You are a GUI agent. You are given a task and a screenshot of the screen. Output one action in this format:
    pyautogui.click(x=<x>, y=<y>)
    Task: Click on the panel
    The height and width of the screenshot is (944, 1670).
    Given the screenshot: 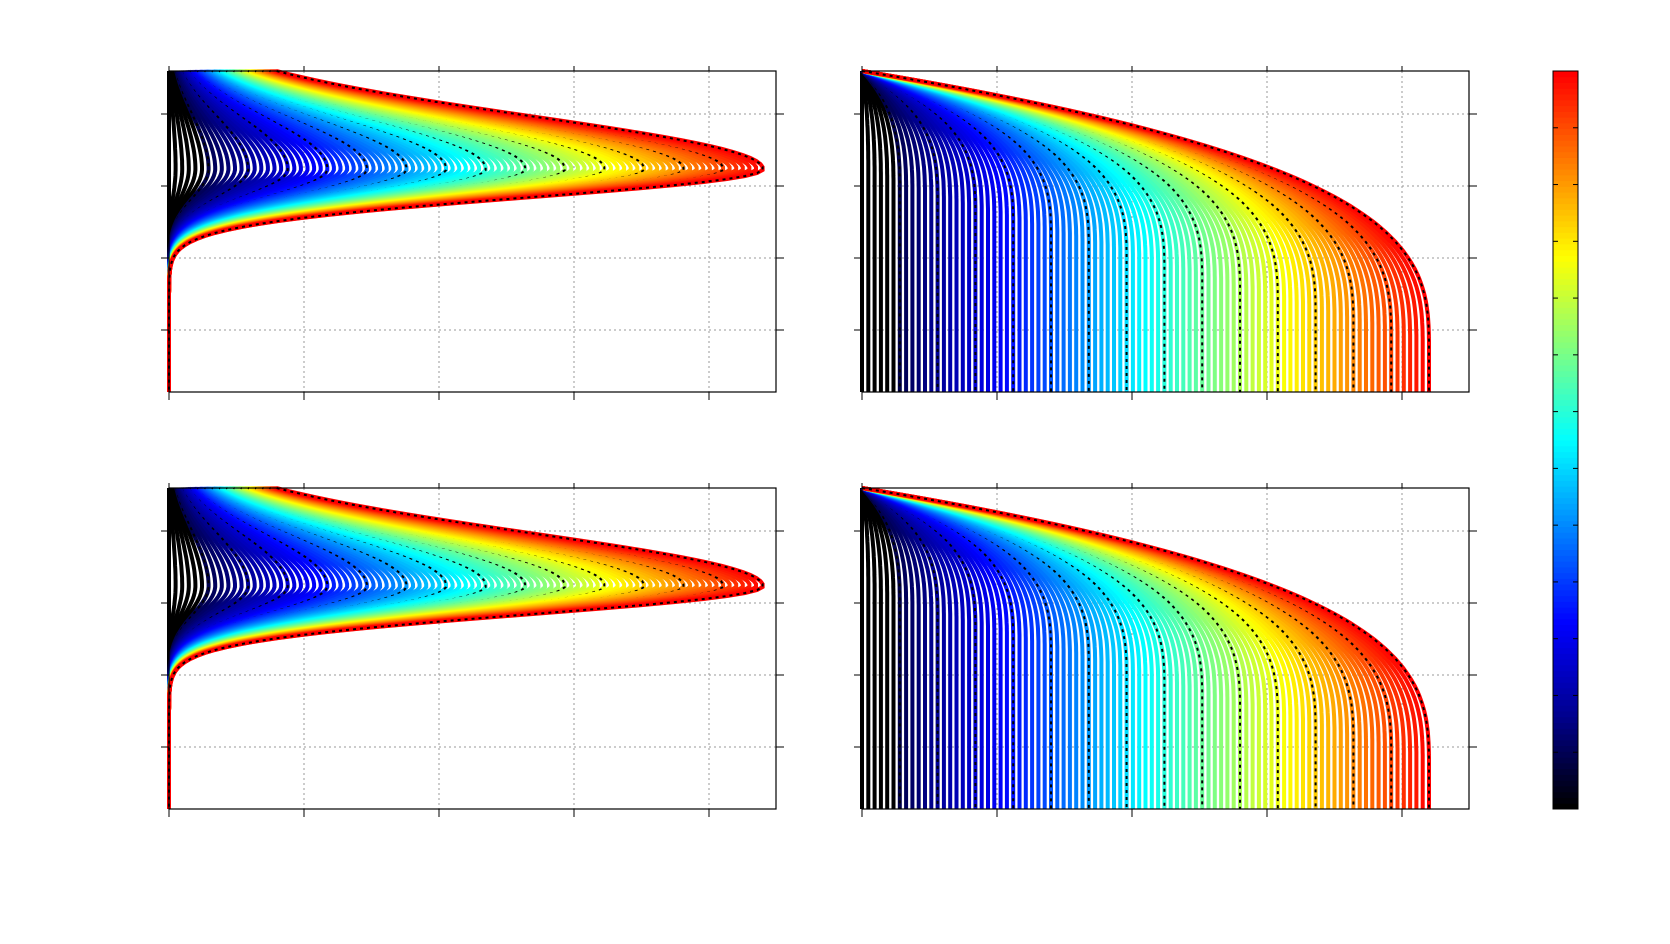 What is the action you would take?
    pyautogui.click(x=472, y=233)
    